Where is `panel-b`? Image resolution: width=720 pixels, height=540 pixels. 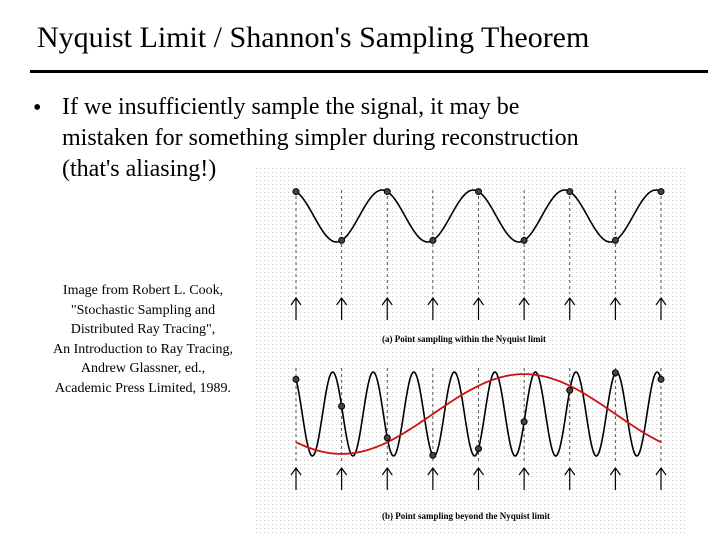 panel-b is located at coordinates (478, 429).